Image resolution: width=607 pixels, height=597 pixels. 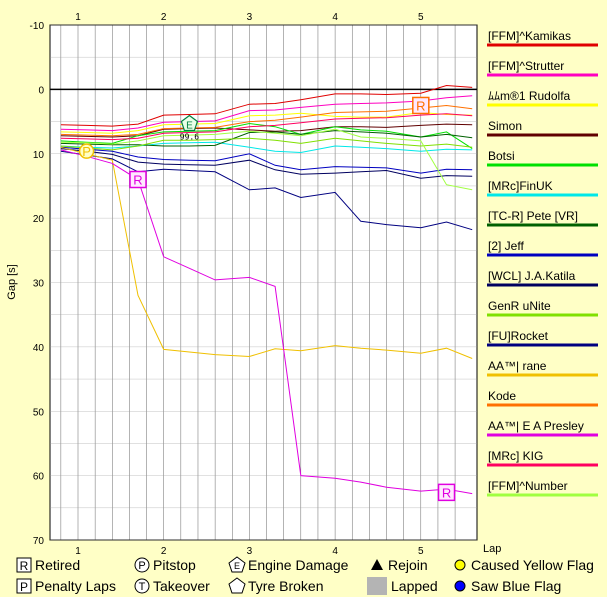 I want to click on marker-engine_damage: E, so click(x=189, y=122).